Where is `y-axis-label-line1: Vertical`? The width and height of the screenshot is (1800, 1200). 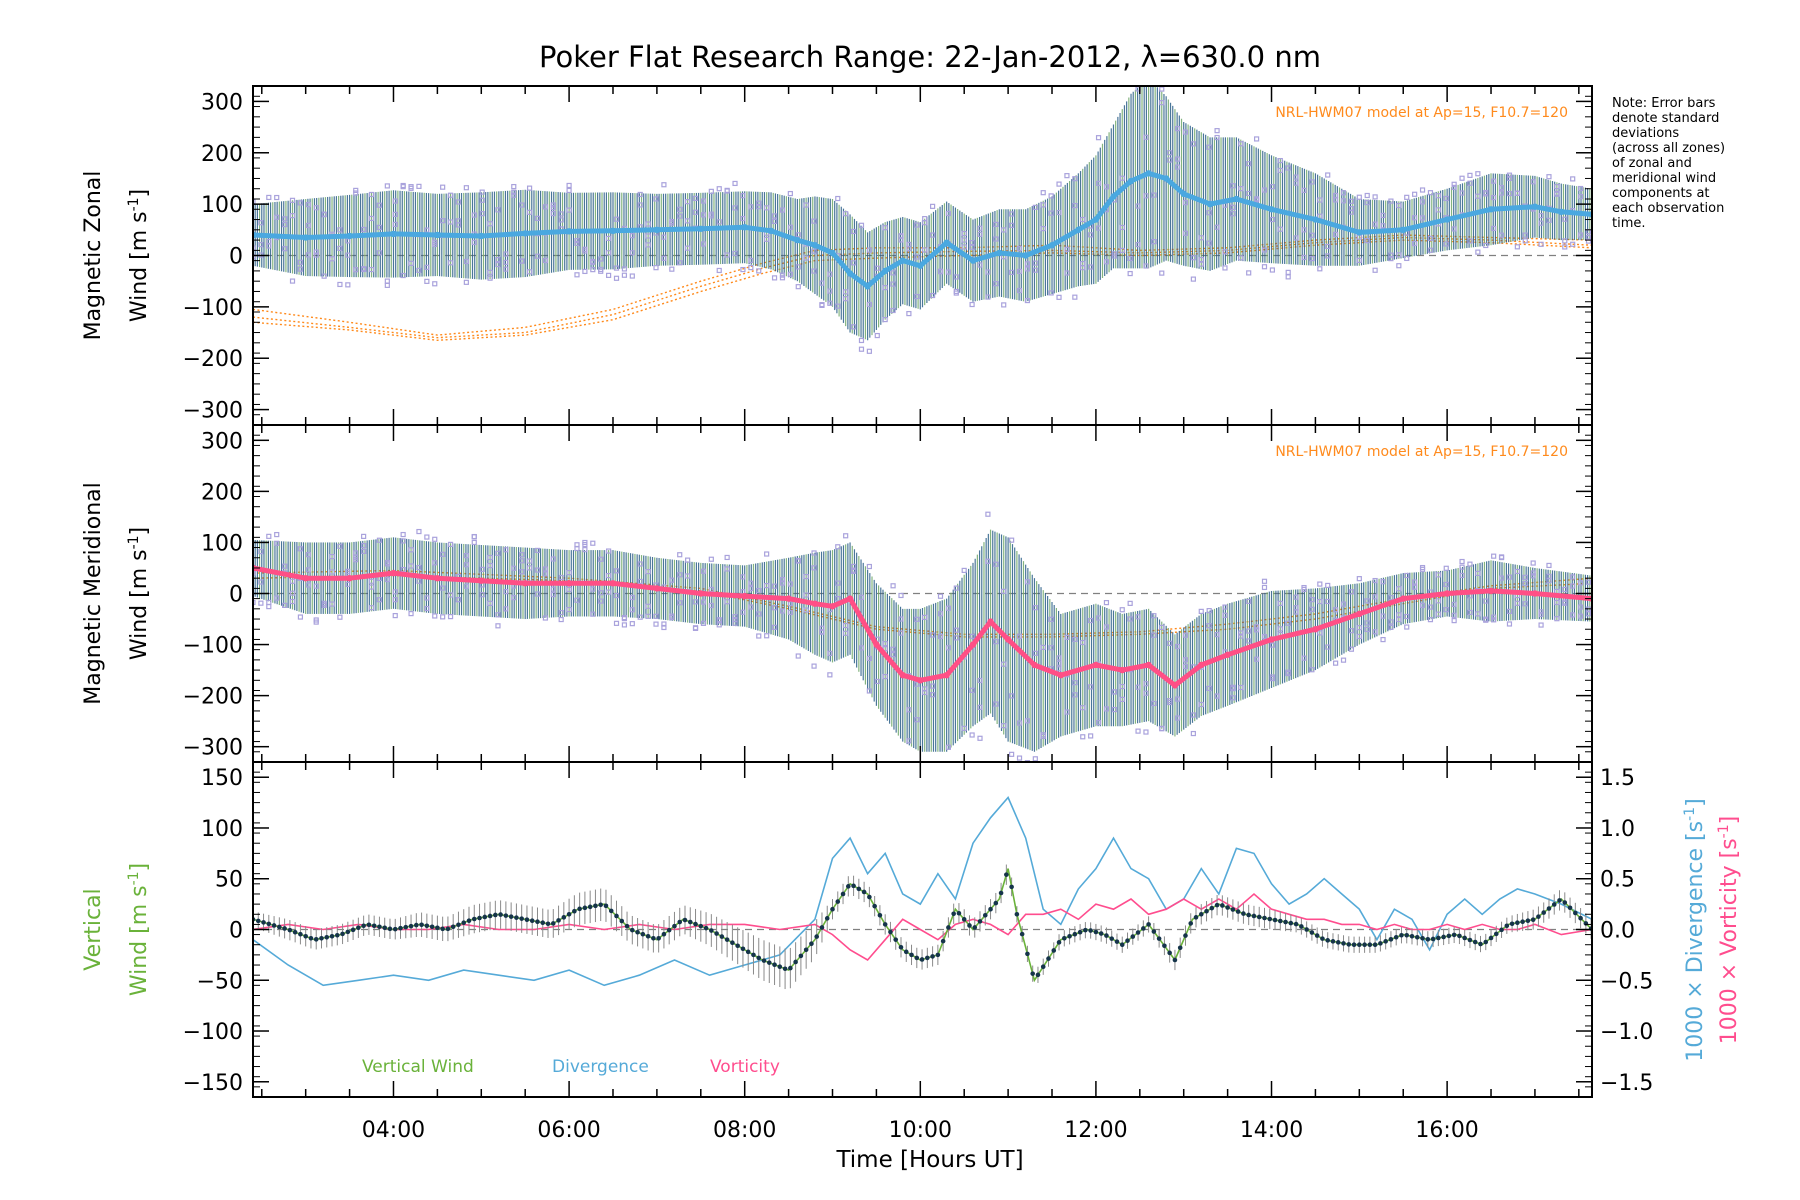
y-axis-label-line1: Vertical is located at coordinates (93, 929).